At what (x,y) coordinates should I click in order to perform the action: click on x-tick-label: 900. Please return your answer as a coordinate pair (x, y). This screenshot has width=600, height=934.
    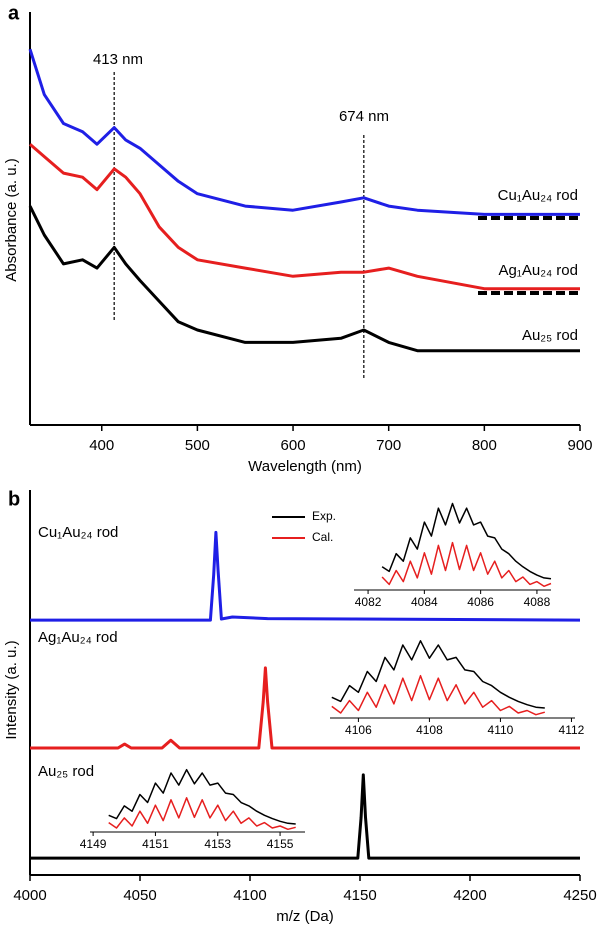
    Looking at the image, I should click on (579, 445).